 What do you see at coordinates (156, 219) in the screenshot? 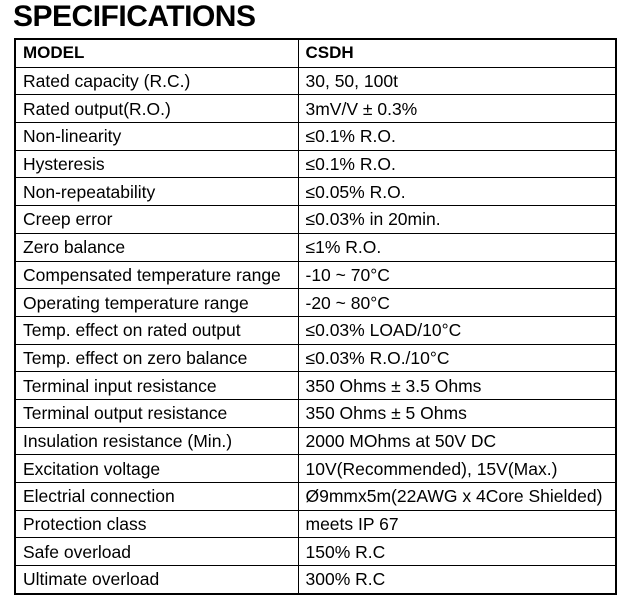
I see `label-cell: Creep error` at bounding box center [156, 219].